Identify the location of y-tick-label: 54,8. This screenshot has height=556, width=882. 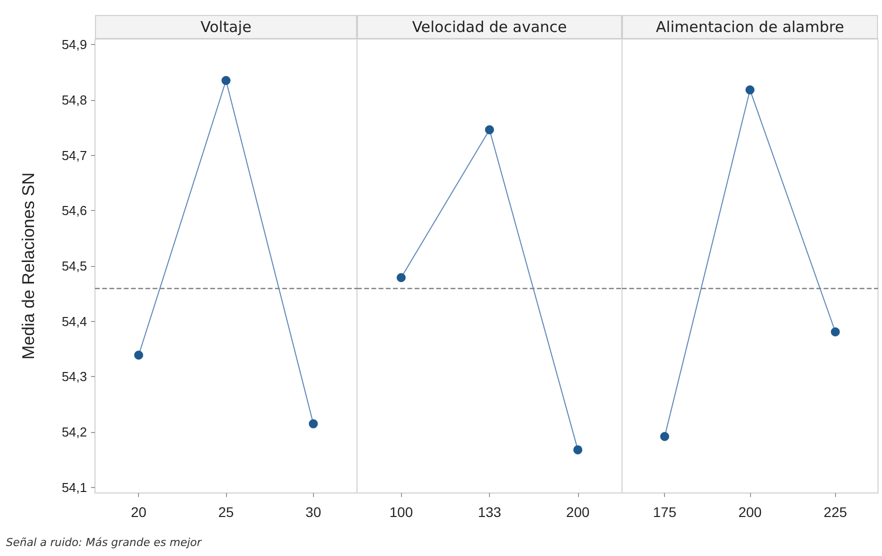
(74, 100).